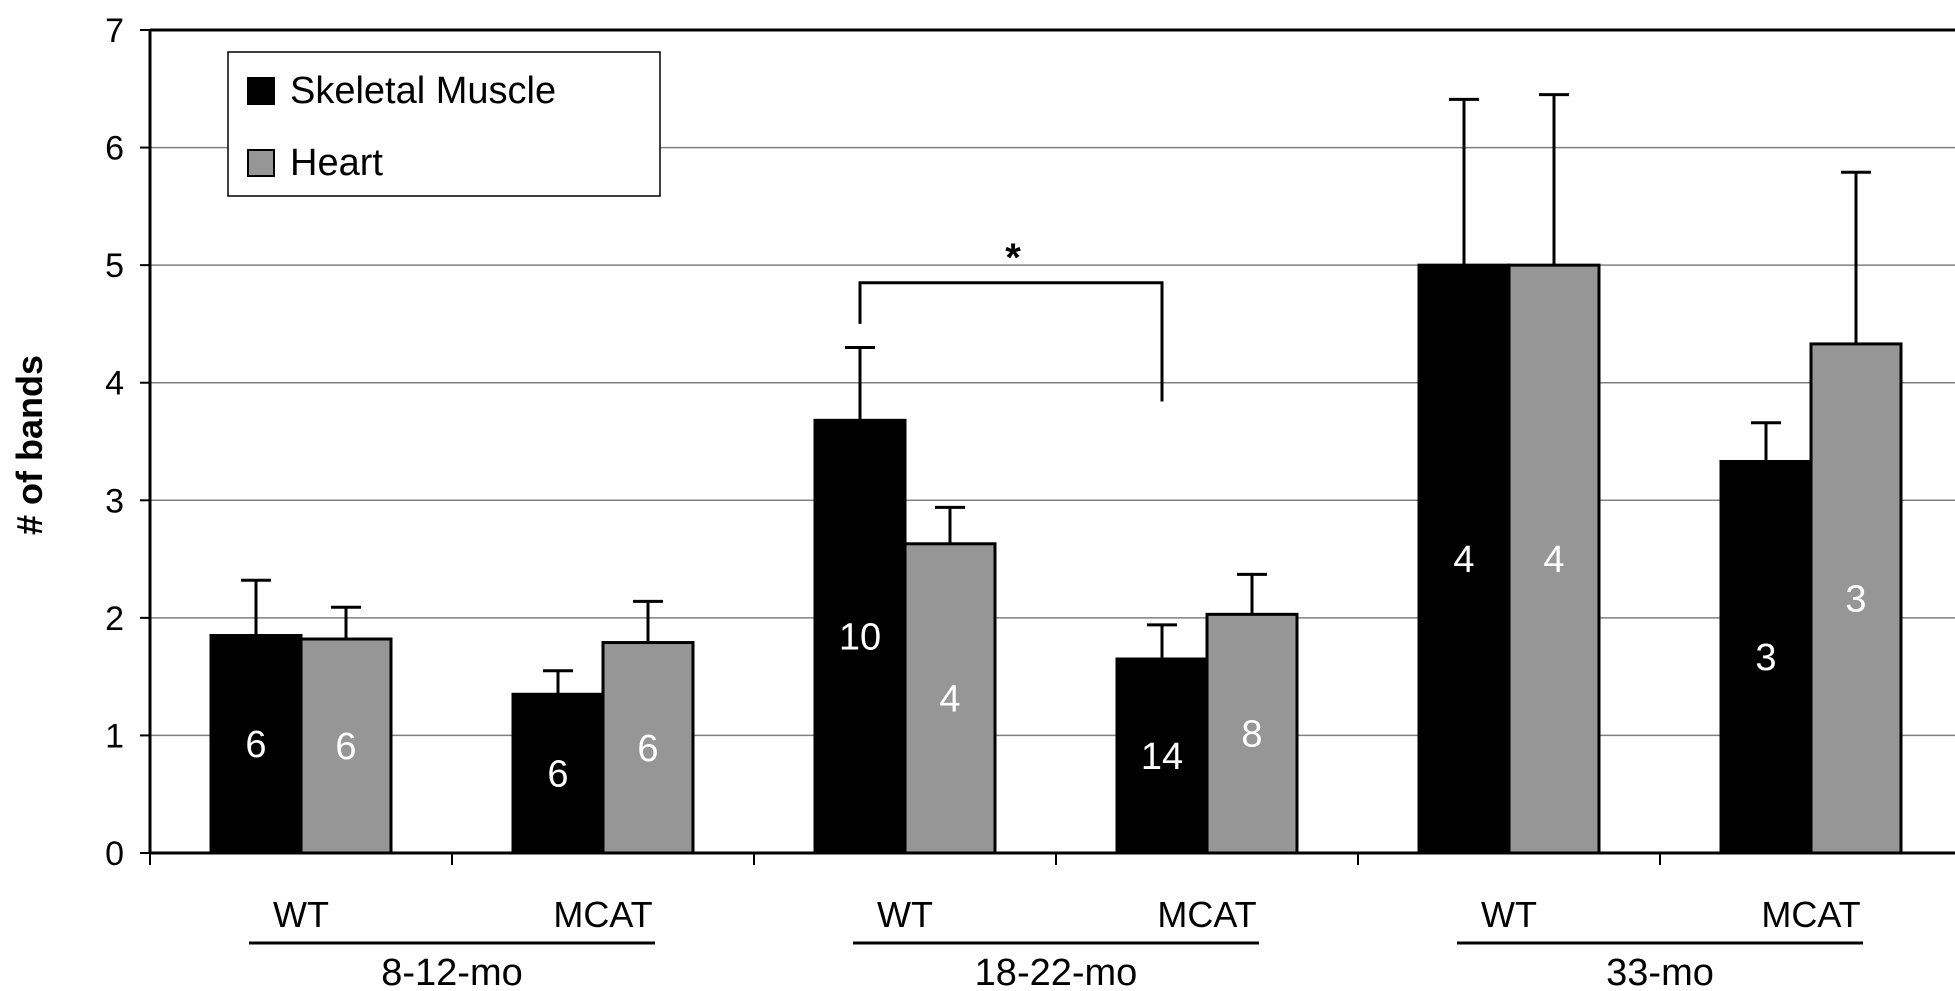  What do you see at coordinates (949, 699) in the screenshot?
I see `n-label-1-2: 4` at bounding box center [949, 699].